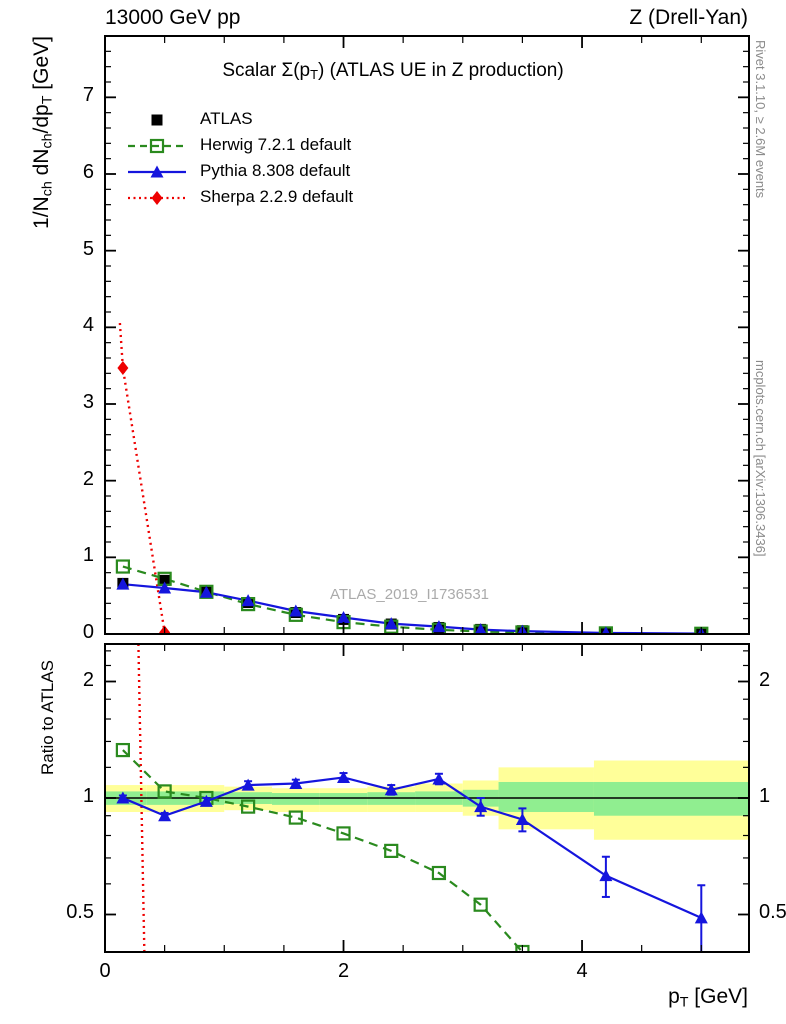 The height and width of the screenshot is (1024, 786). I want to click on xtick-label: 0, so click(105, 971).